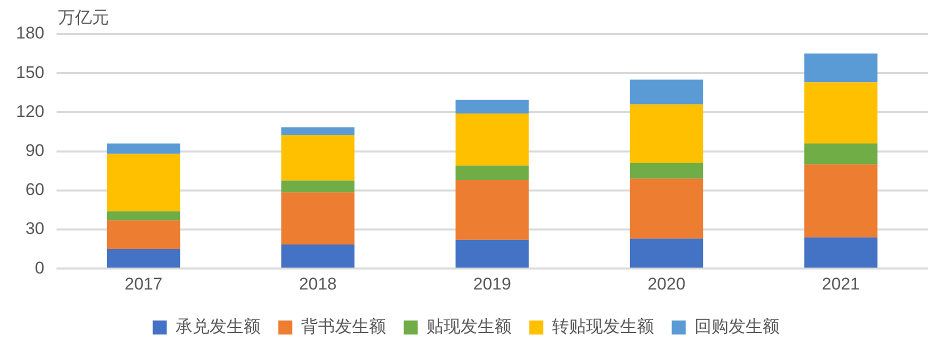 The image size is (948, 346). Describe the element at coordinates (317, 284) in the screenshot. I see `x-tick-label: 2018` at that location.